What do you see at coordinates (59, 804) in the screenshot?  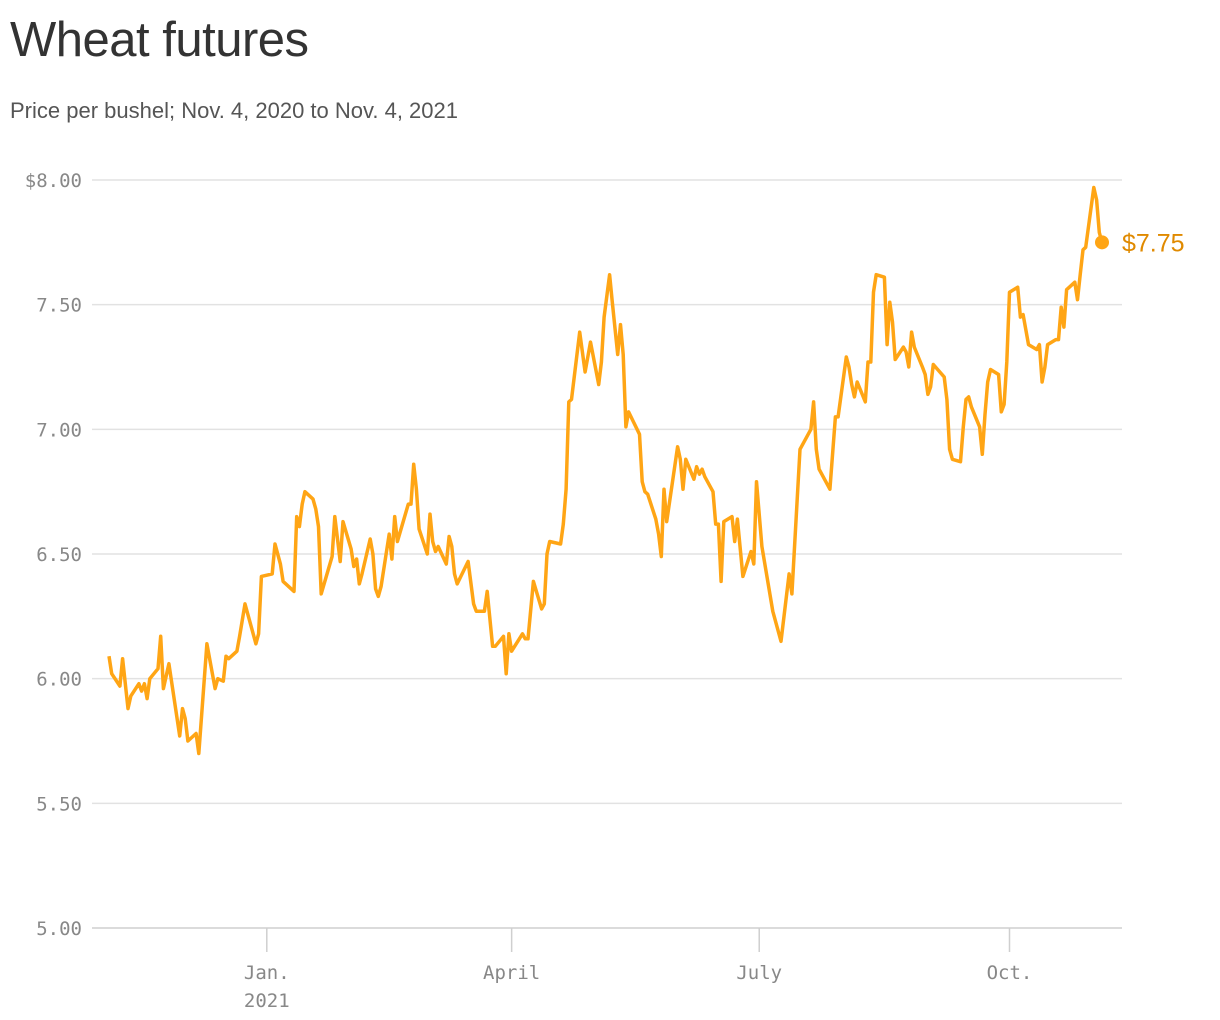 I see `y-tick-label: 5.50` at bounding box center [59, 804].